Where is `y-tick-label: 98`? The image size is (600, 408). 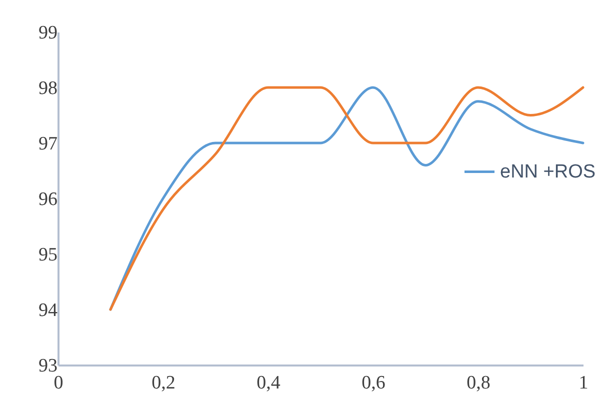
y-tick-label: 98 is located at coordinates (48, 88).